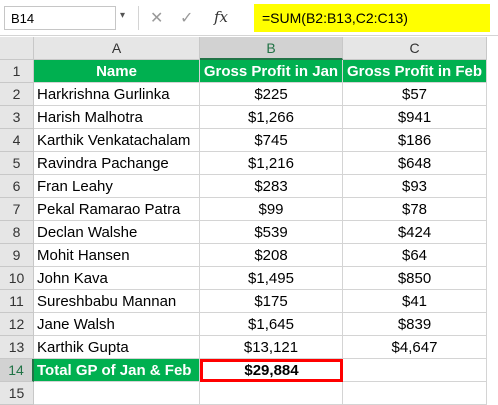 The width and height of the screenshot is (498, 405). I want to click on feb-profit-cell: $648, so click(415, 163).